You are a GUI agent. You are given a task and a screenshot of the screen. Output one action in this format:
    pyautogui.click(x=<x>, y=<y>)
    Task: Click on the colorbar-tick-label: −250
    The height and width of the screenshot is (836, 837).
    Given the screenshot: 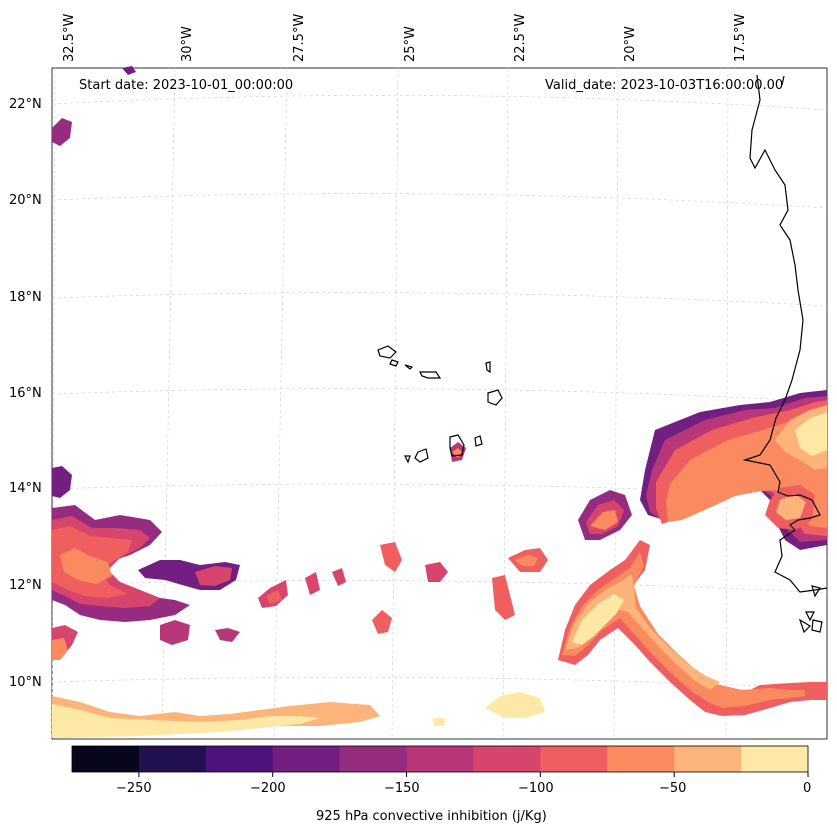 What is the action you would take?
    pyautogui.click(x=134, y=788)
    